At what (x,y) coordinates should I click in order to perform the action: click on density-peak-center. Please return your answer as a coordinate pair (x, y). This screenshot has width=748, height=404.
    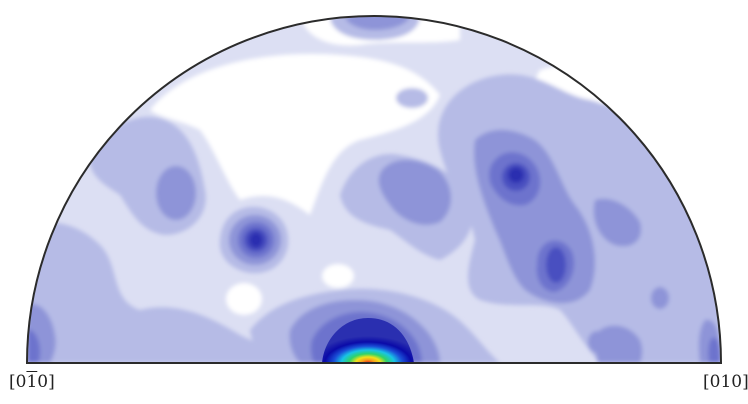
    Looking at the image, I should click on (368, 340).